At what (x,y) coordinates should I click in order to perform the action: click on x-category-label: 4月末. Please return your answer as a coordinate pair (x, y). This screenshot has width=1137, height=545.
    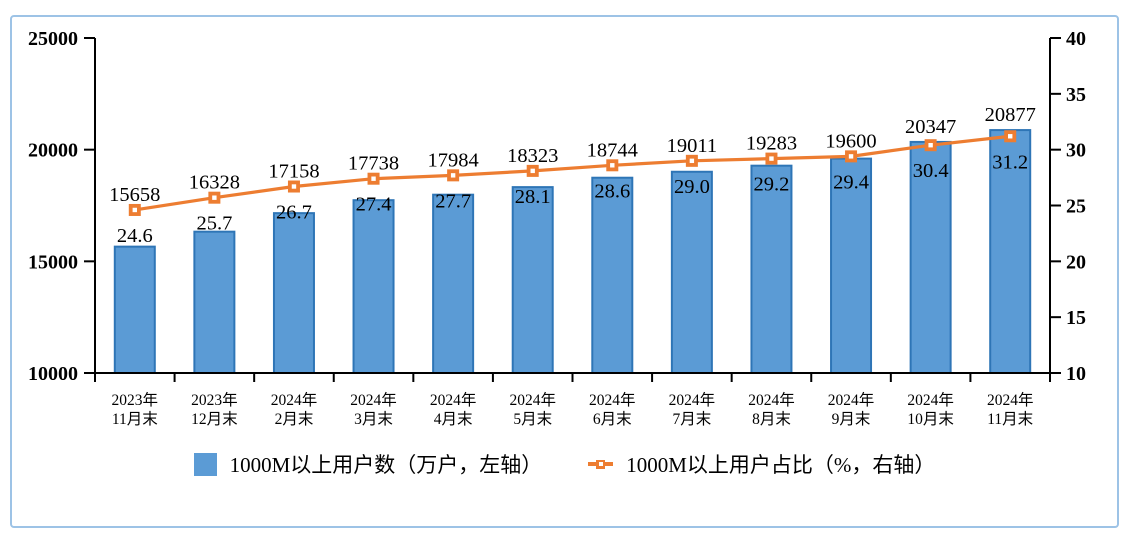
    Looking at the image, I should click on (453, 419).